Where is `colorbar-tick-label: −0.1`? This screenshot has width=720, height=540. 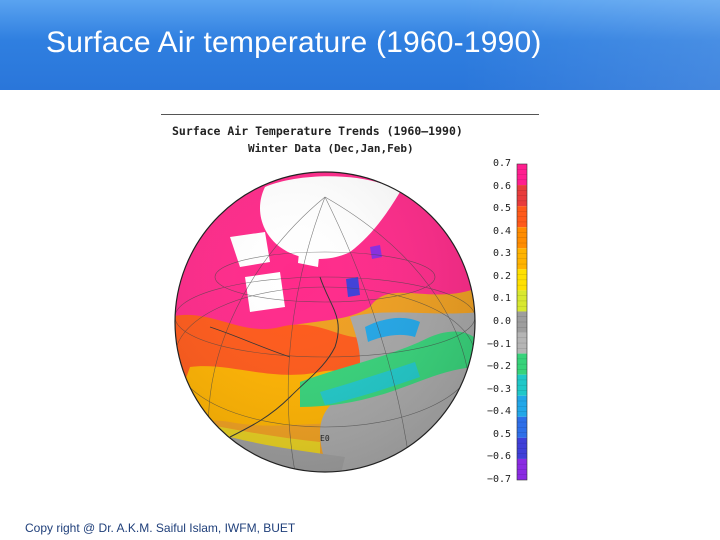
colorbar-tick-label: −0.1 is located at coordinates (499, 344).